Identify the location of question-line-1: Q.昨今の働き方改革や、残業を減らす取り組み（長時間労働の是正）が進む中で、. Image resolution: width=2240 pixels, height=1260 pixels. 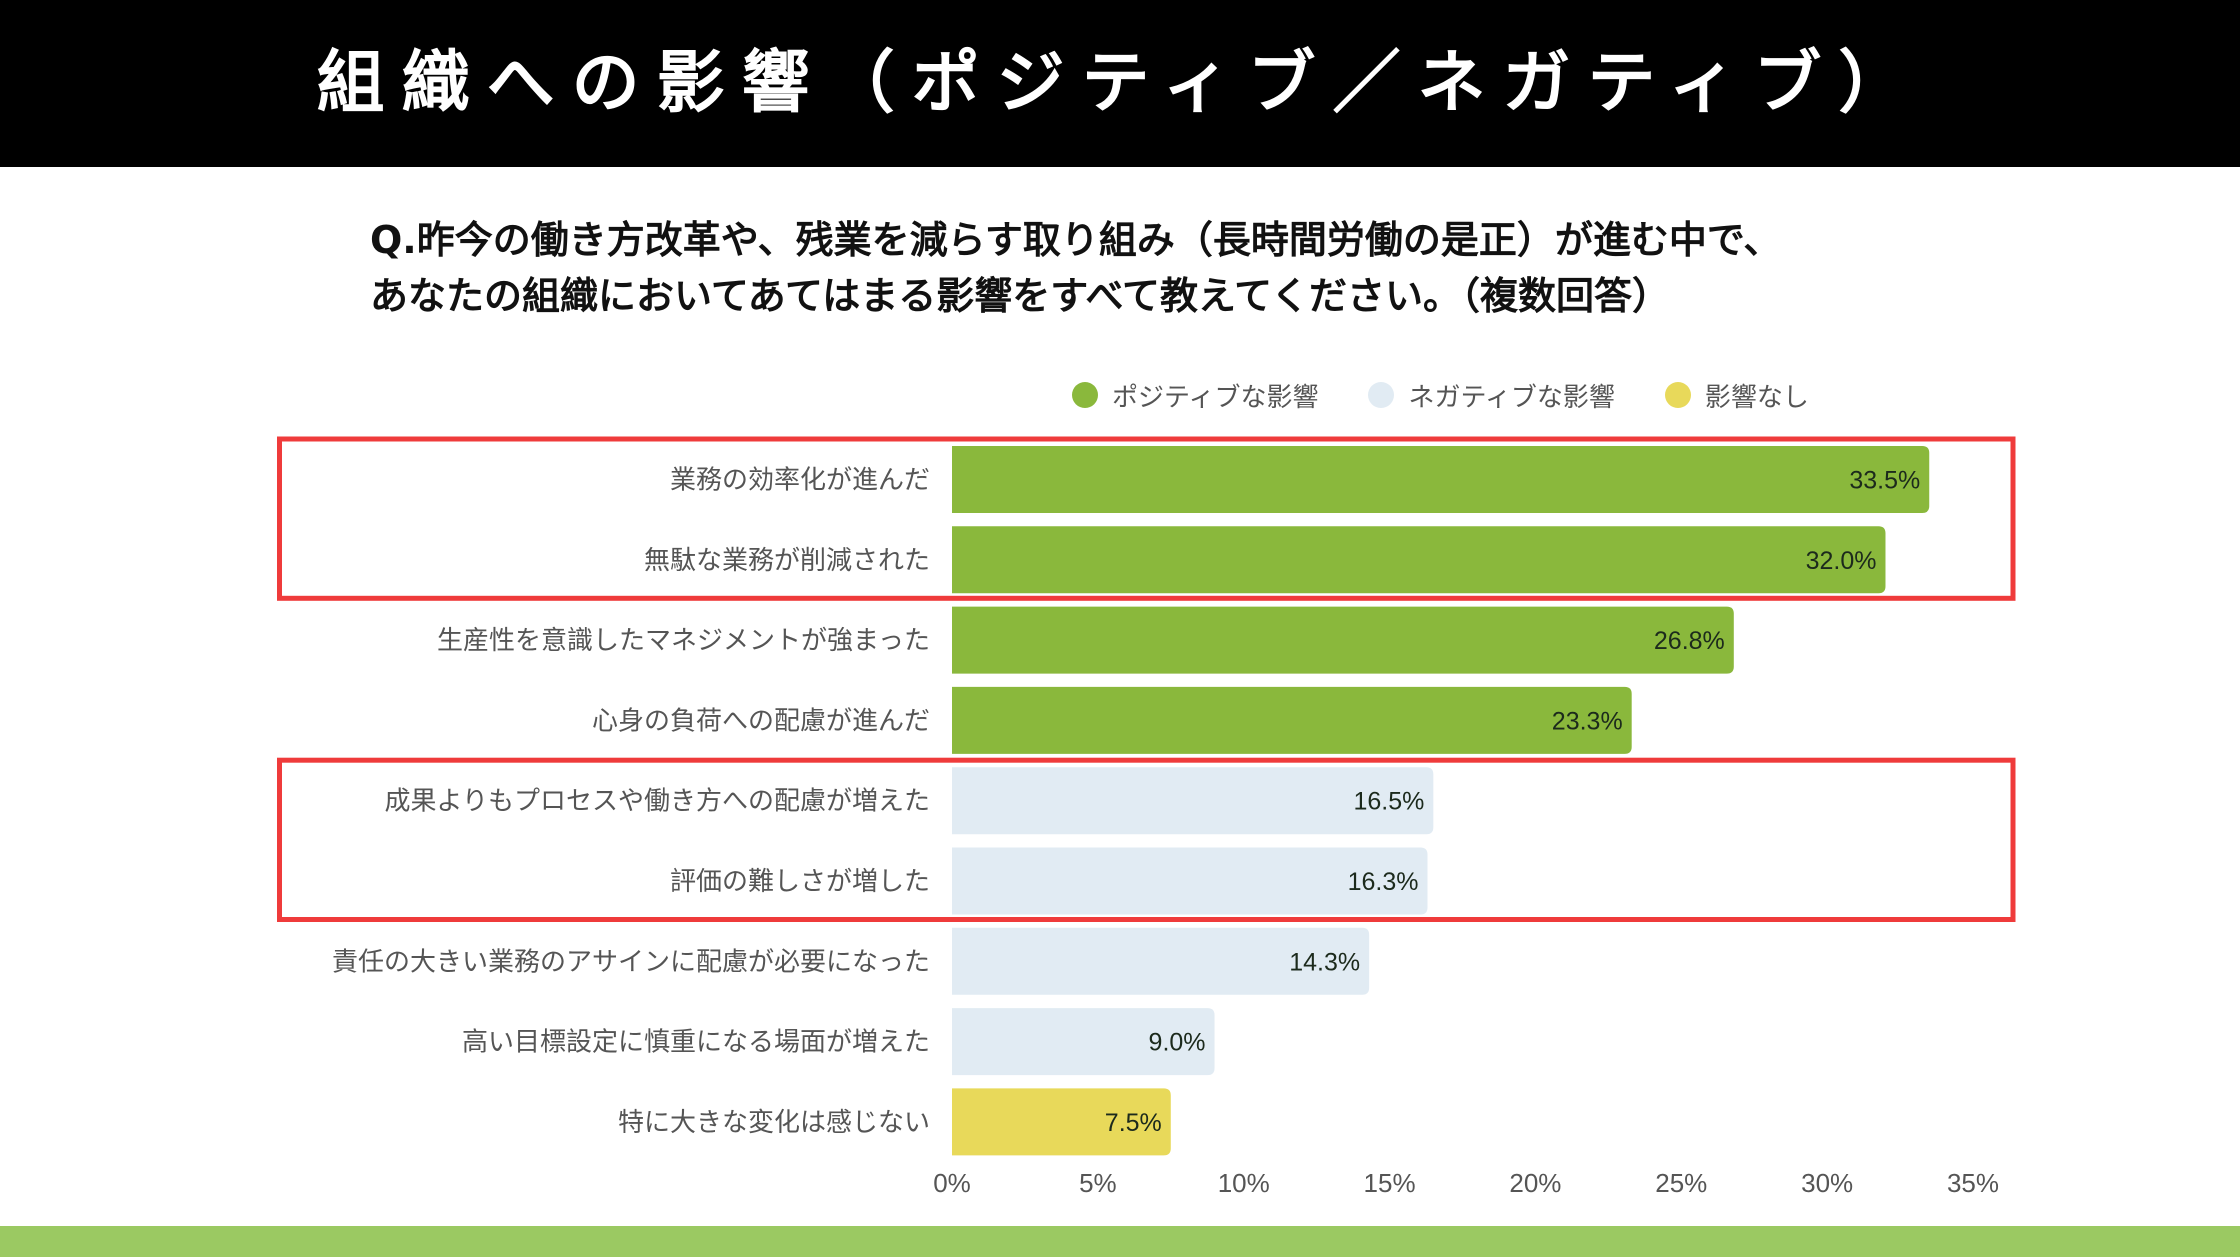
(1076, 240).